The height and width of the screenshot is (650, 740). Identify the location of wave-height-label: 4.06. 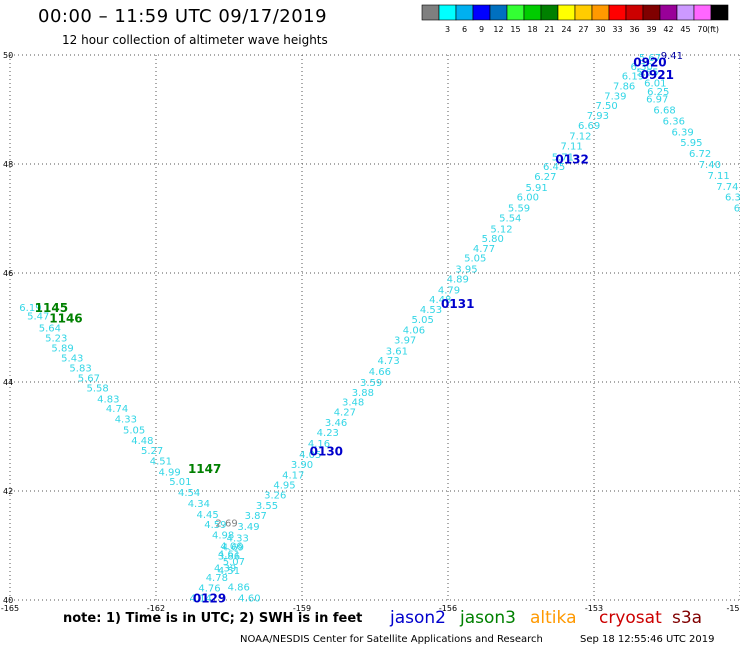
(414, 331).